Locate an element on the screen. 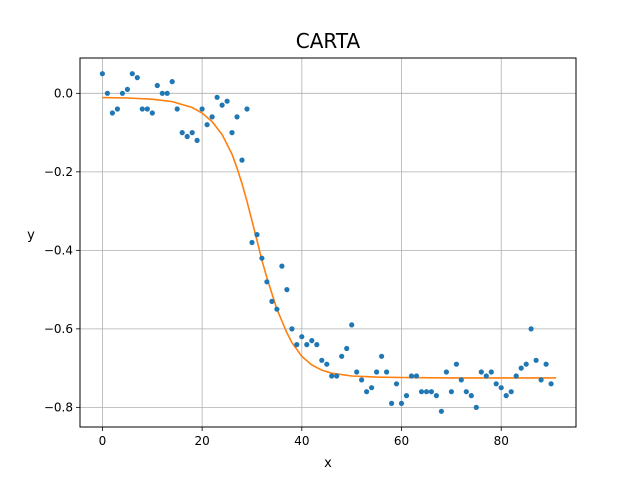 This screenshot has width=640, height=480. x-tick-label: 40 is located at coordinates (301, 441).